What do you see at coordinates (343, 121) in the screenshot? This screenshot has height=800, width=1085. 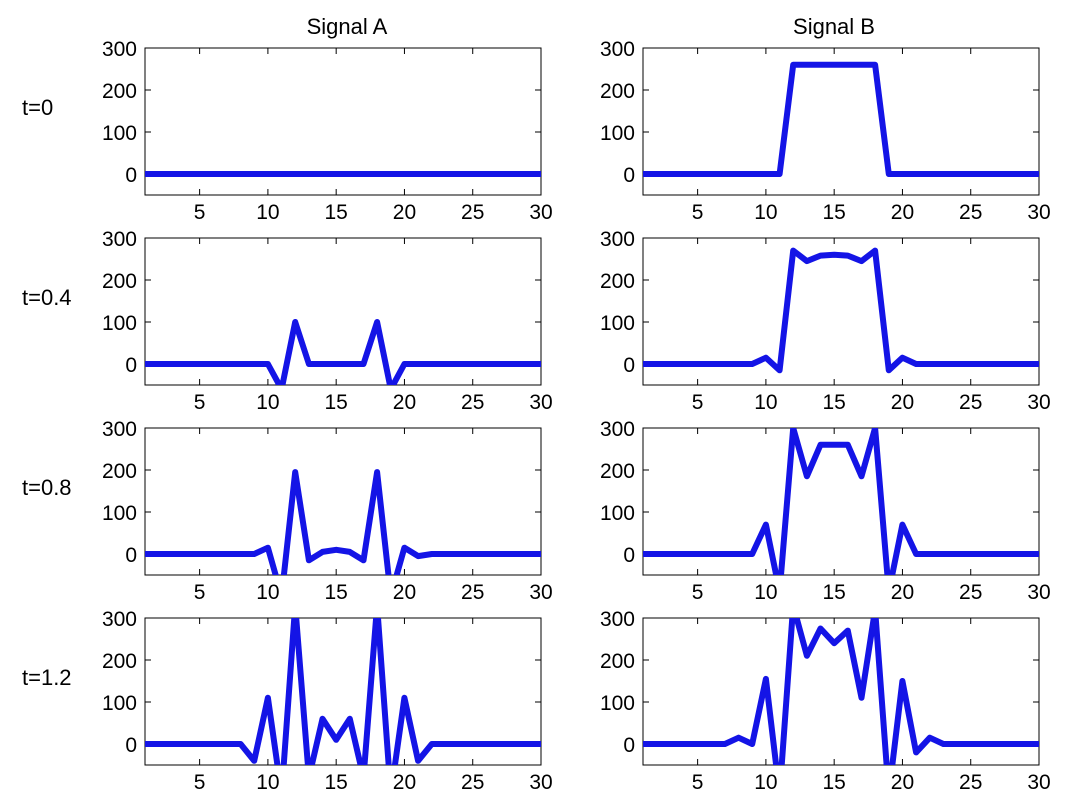 I see `panel-1-1-axes` at bounding box center [343, 121].